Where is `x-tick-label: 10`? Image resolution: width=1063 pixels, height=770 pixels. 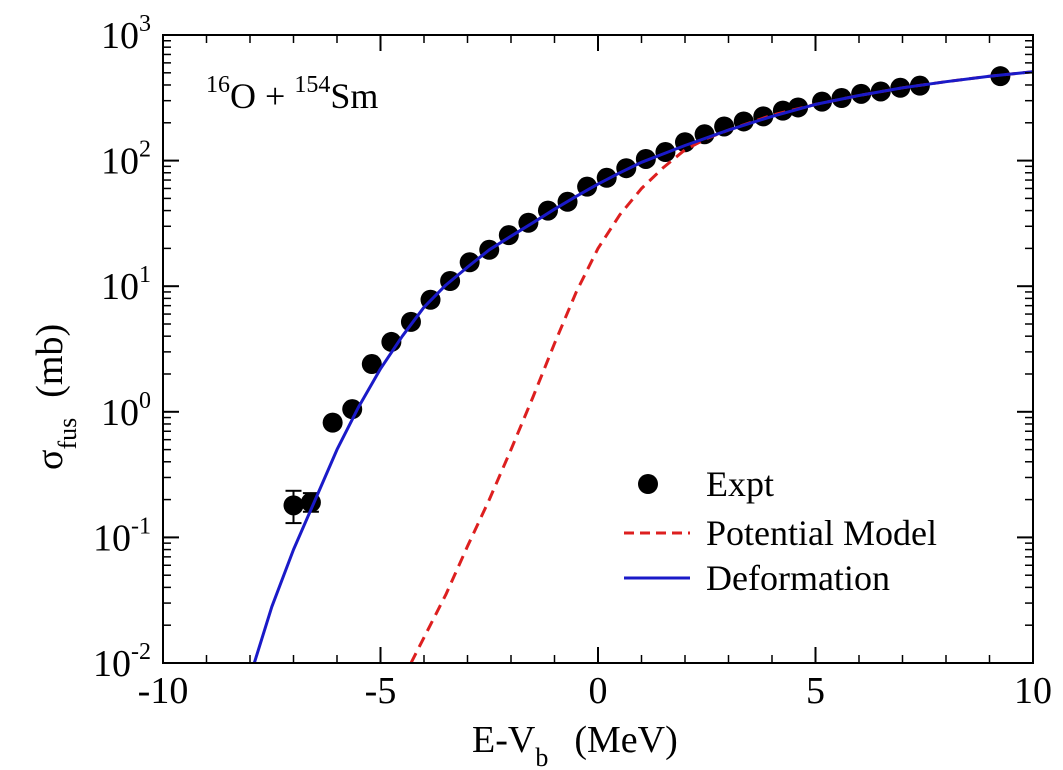 x-tick-label: 10 is located at coordinates (1033, 691).